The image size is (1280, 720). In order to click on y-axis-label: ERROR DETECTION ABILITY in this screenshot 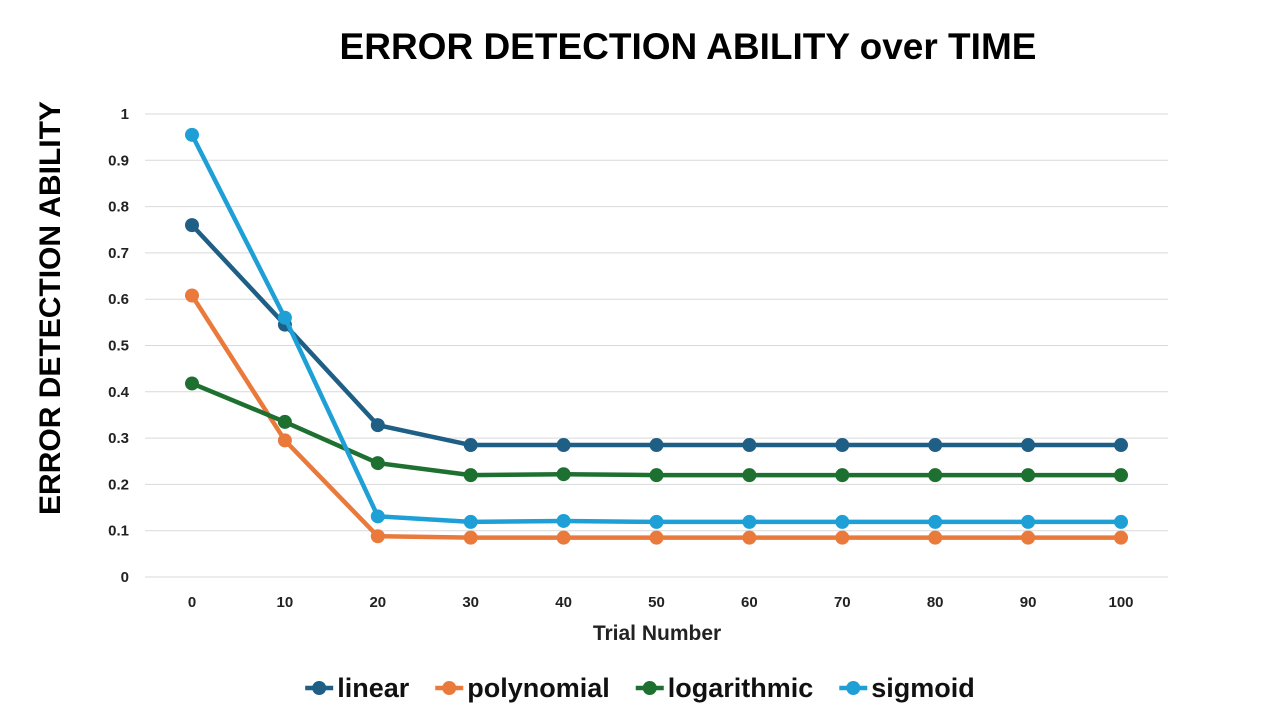, I will do `click(50, 308)`.